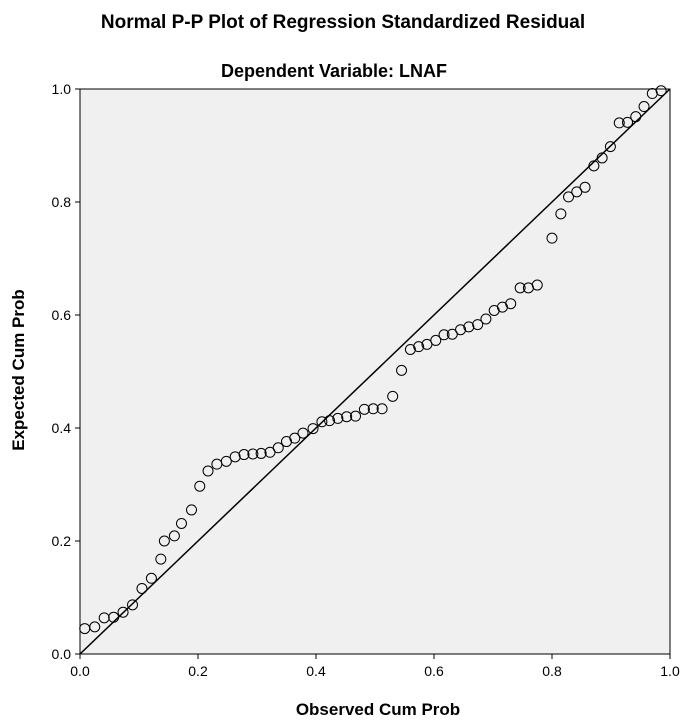 This screenshot has width=685, height=720. What do you see at coordinates (62, 202) in the screenshot?
I see `y-tick-label: 0.8` at bounding box center [62, 202].